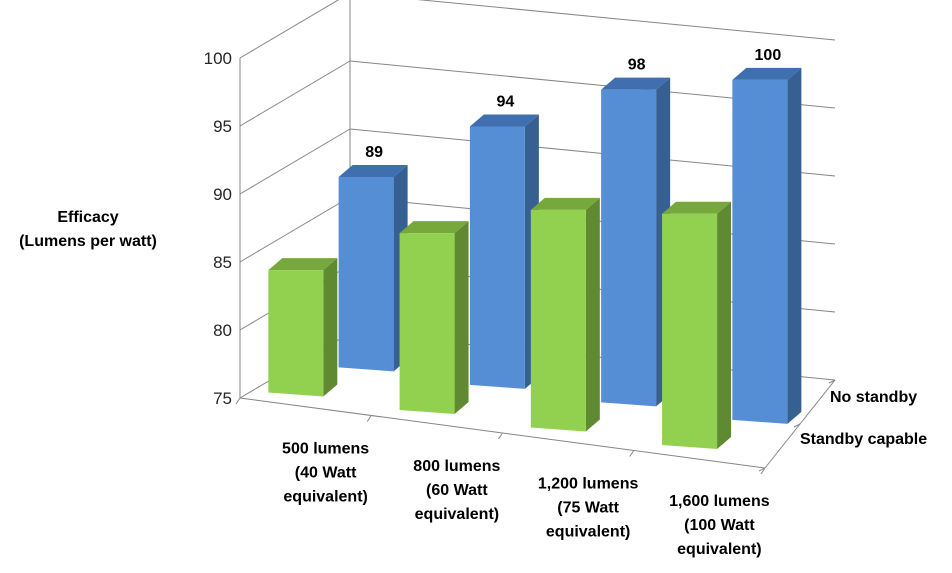 This screenshot has height=573, width=952. Describe the element at coordinates (863, 439) in the screenshot. I see `series-label-standby-capable: Standby capable` at that location.